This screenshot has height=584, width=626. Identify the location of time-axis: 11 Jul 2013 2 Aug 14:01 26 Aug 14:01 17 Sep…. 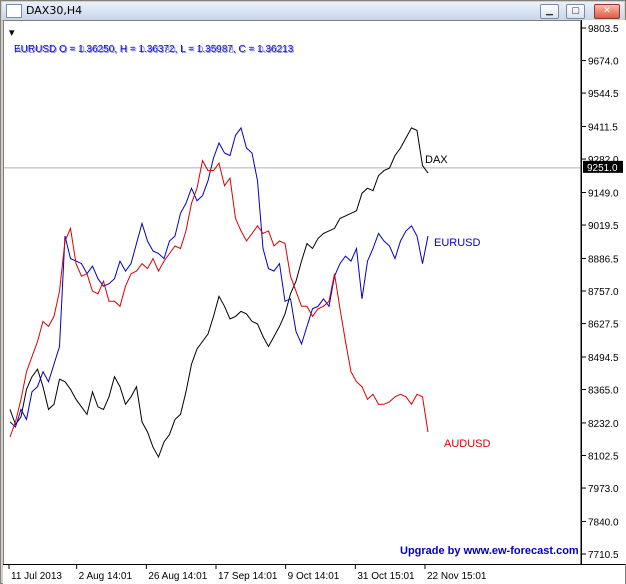
(314, 574).